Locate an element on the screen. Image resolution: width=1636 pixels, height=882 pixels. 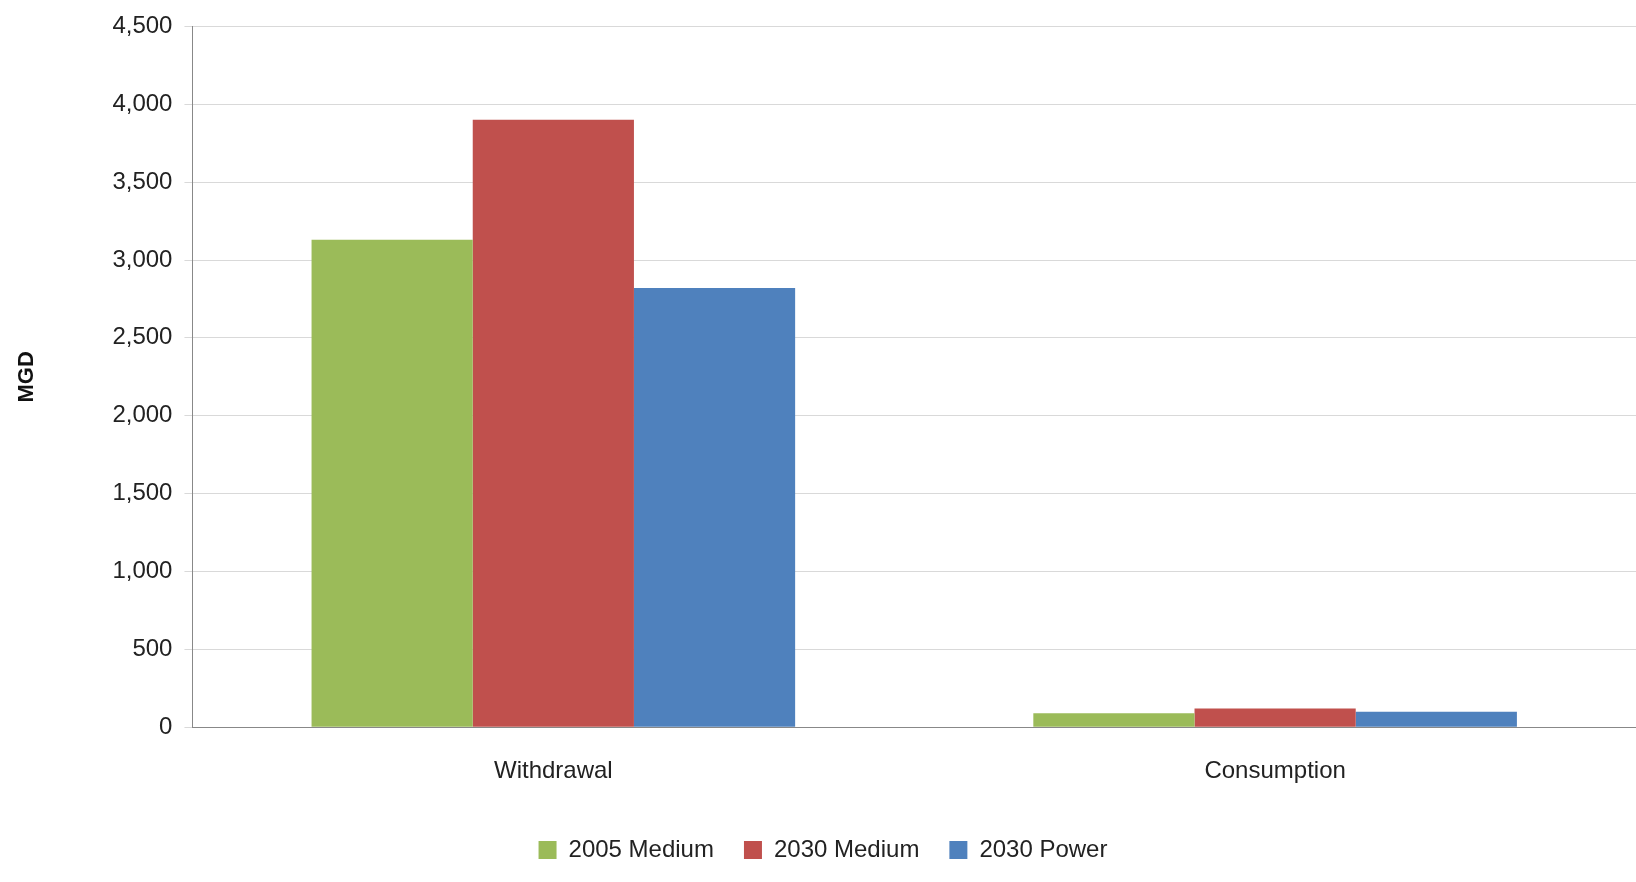
x-tick-label: Withdrawal is located at coordinates (553, 770).